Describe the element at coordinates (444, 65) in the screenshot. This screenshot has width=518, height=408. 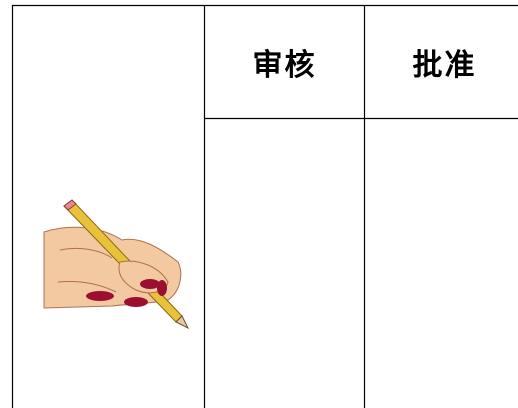
I see `header-cell: 批准` at that location.